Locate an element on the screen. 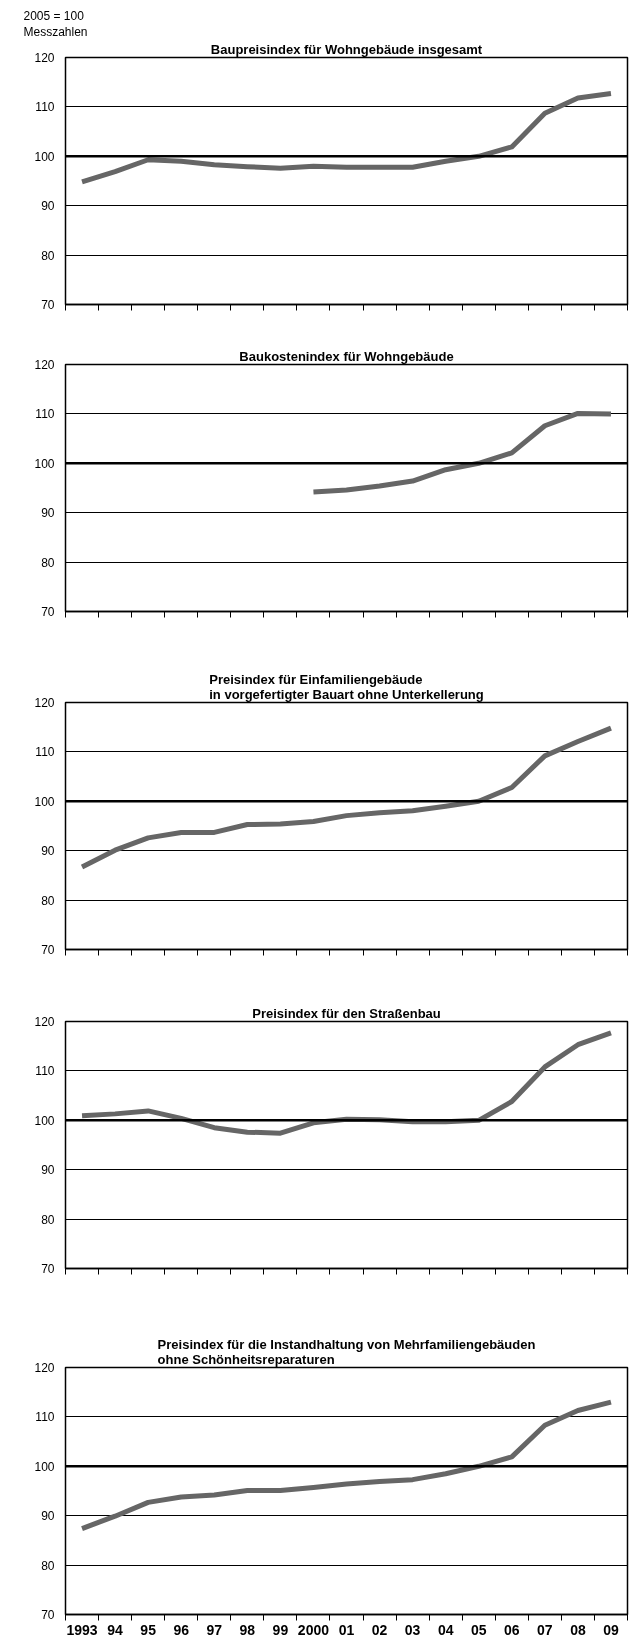  x-tick-label: 95 is located at coordinates (148, 1629).